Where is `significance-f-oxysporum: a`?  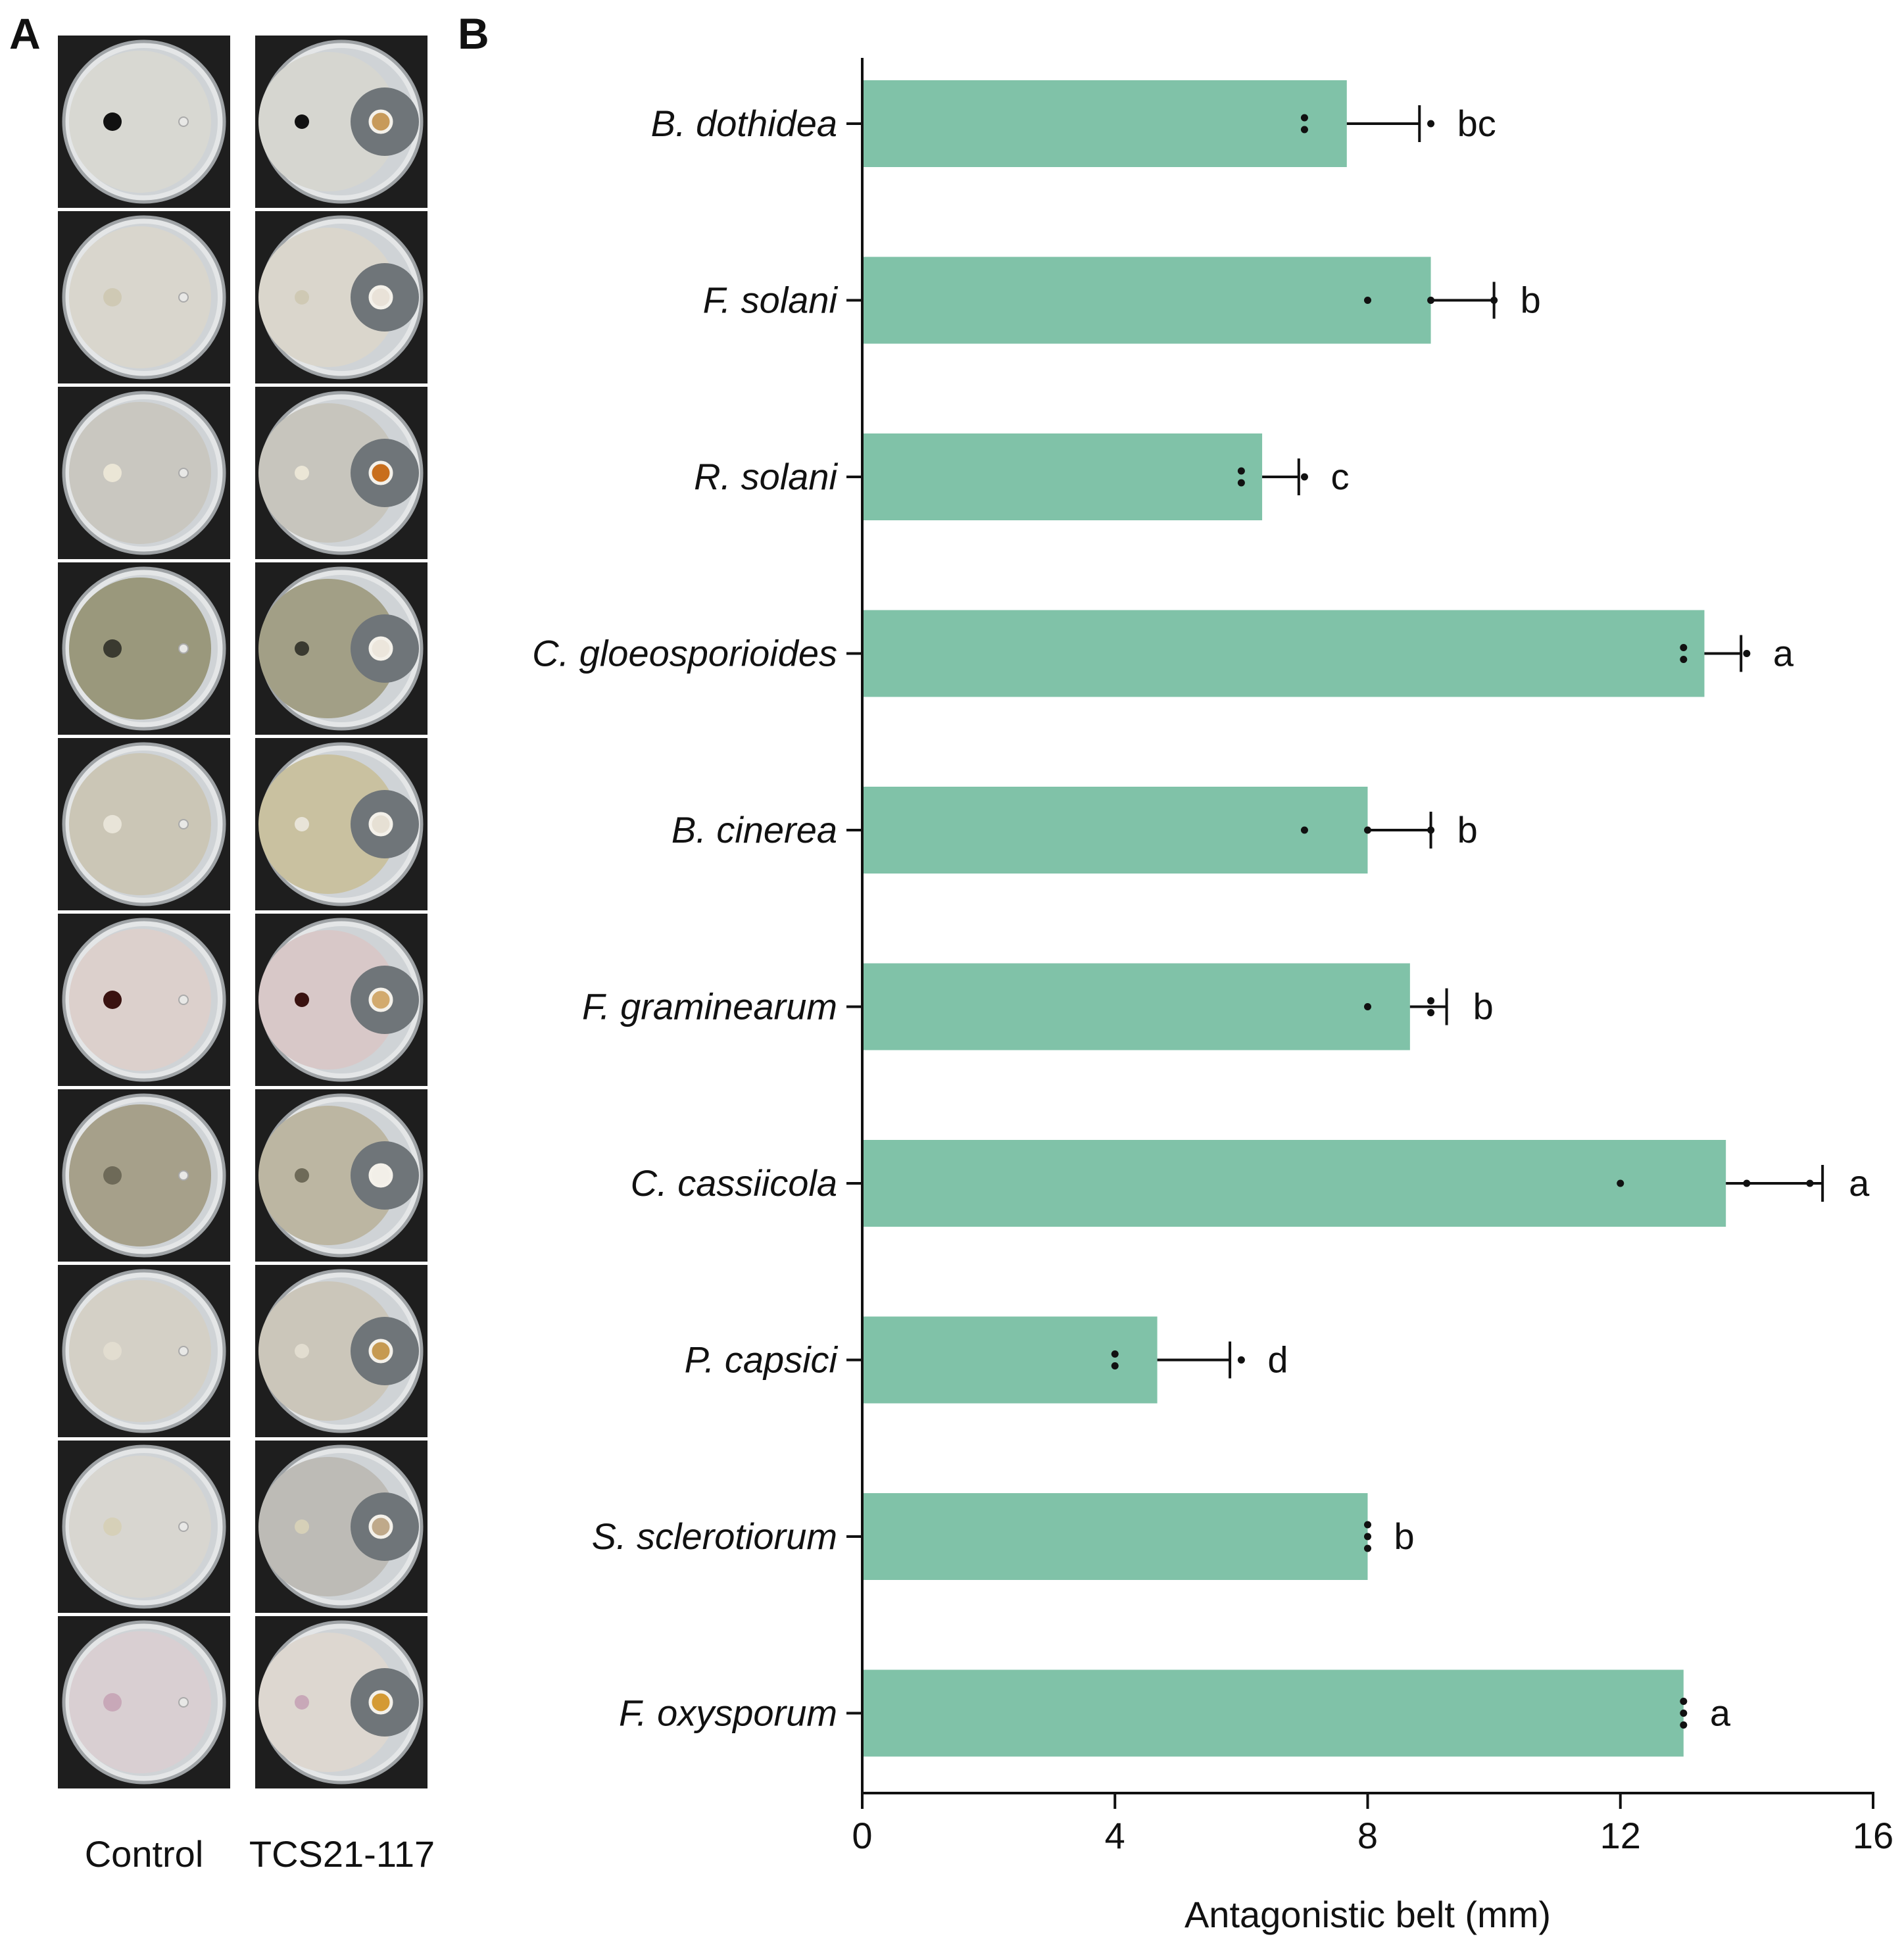
significance-f-oxysporum: a is located at coordinates (1720, 1713).